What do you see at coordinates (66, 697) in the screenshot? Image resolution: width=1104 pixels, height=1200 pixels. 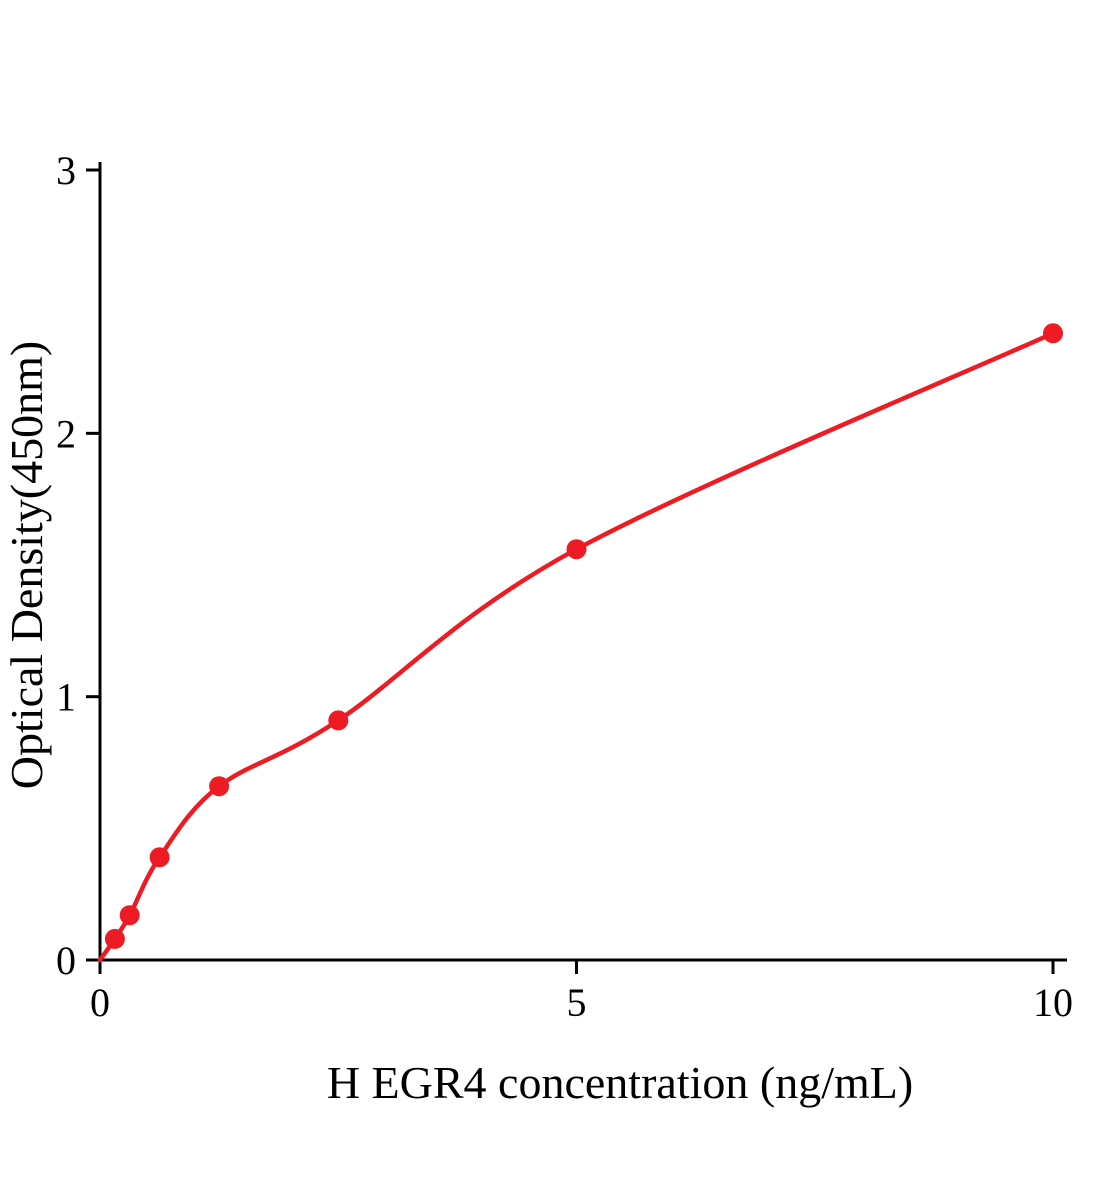 I see `y-tick-label: 1` at bounding box center [66, 697].